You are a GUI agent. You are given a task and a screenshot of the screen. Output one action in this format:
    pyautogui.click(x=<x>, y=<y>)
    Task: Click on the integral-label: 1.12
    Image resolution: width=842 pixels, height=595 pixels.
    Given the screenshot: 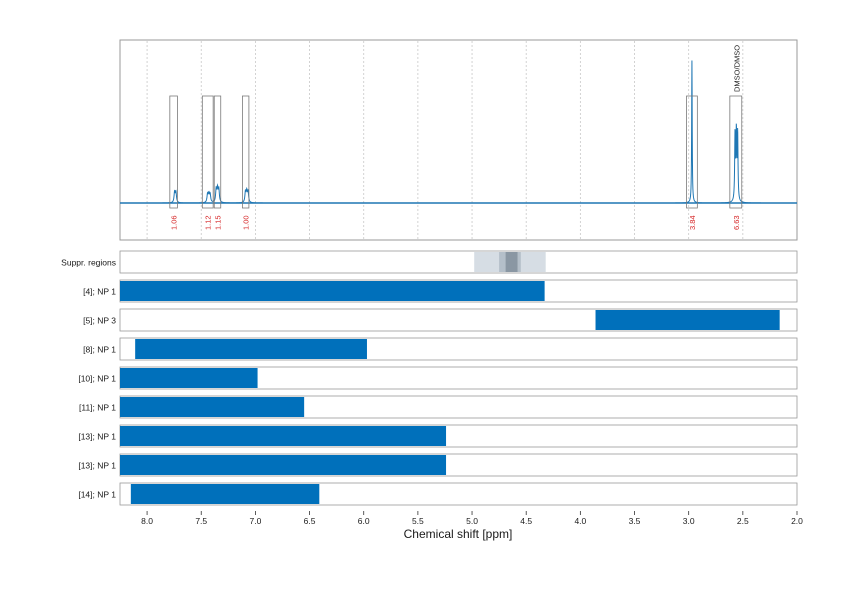 What is the action you would take?
    pyautogui.click(x=208, y=222)
    